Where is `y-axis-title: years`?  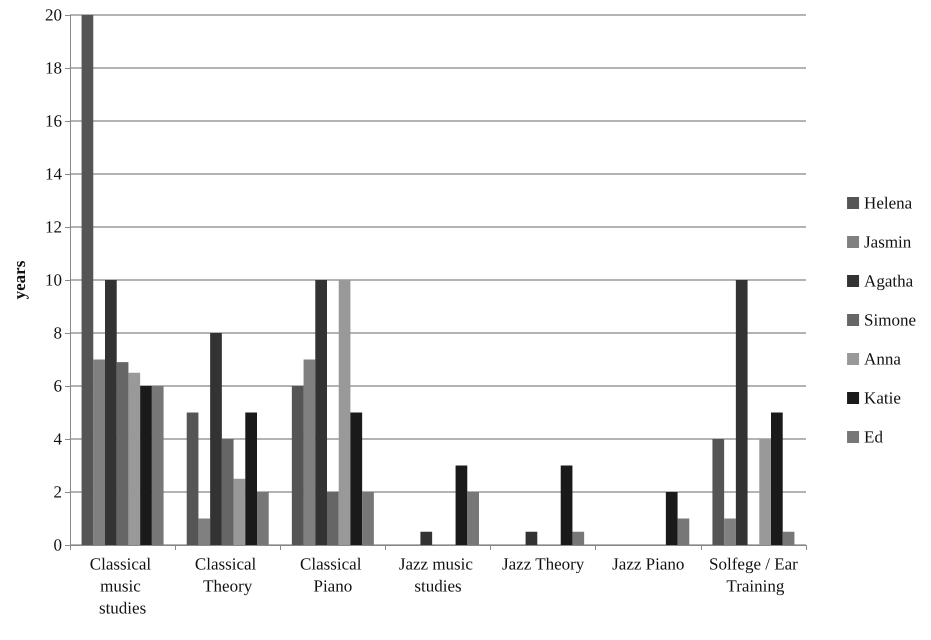
y-axis-title: years is located at coordinates (19, 280).